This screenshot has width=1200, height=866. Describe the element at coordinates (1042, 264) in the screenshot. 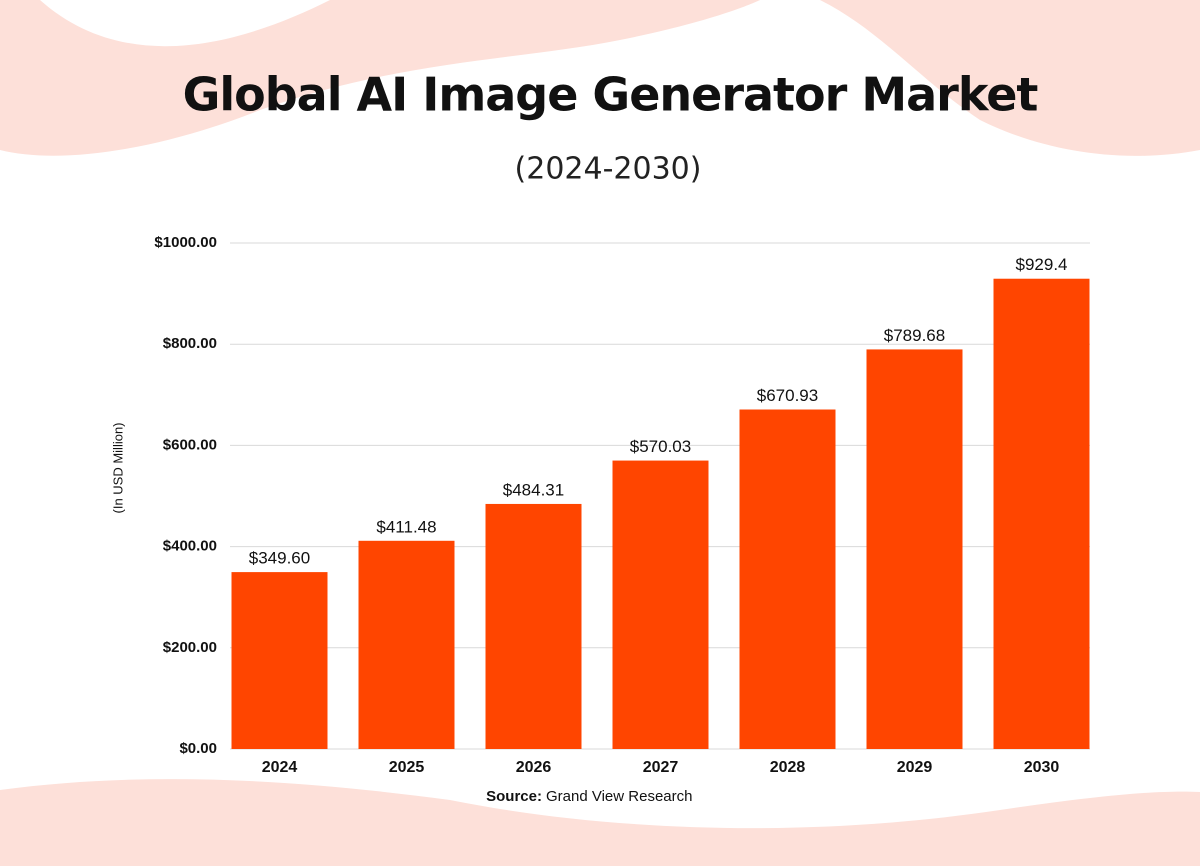

I see `value-label: $929.4` at that location.